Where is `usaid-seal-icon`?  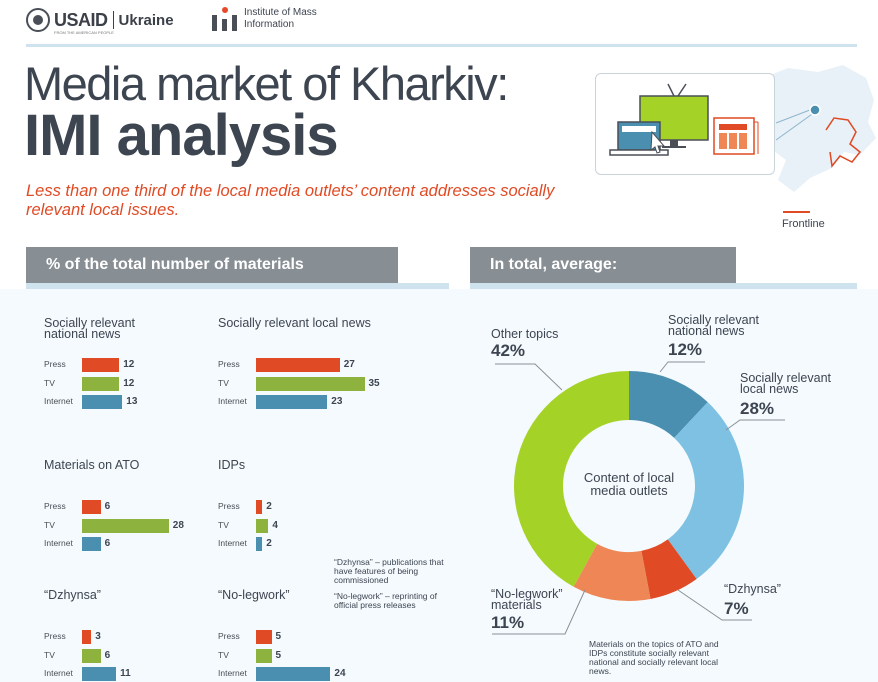
usaid-seal-icon is located at coordinates (38, 20).